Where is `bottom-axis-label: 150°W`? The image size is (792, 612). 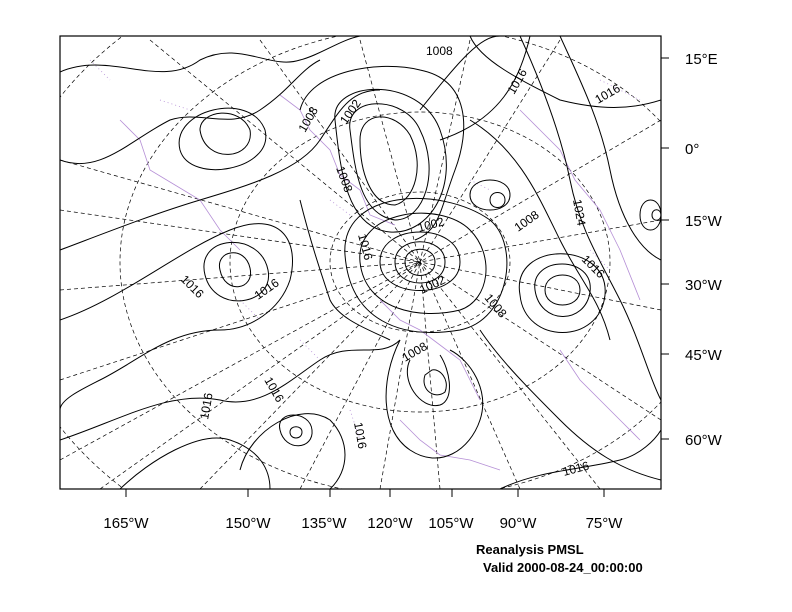
bottom-axis-label: 150°W is located at coordinates (248, 523).